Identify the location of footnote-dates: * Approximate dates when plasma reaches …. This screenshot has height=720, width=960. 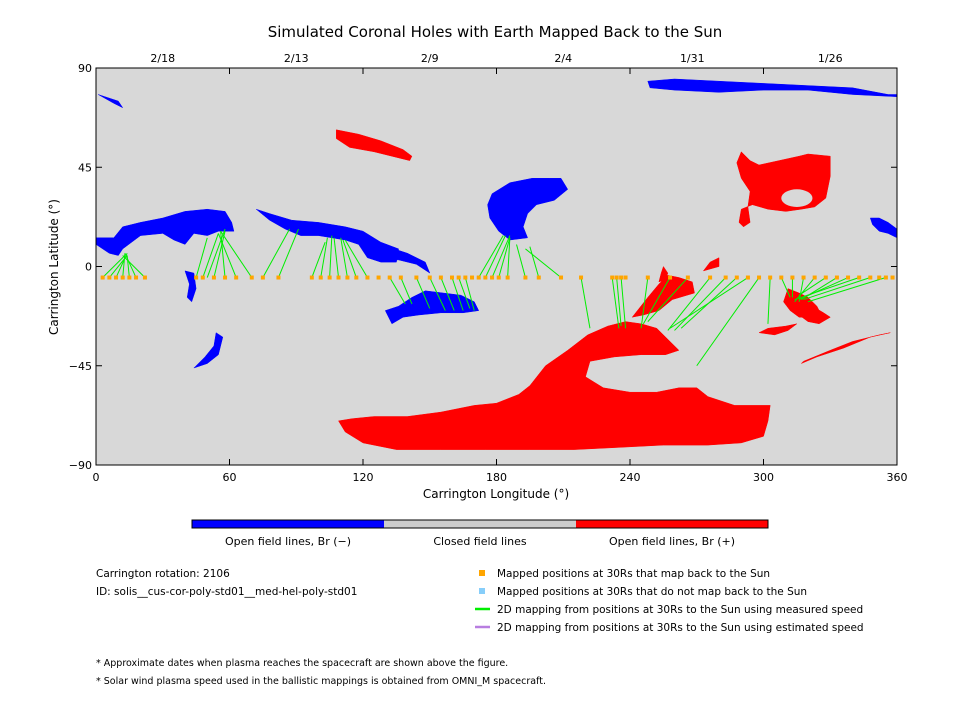
(302, 663).